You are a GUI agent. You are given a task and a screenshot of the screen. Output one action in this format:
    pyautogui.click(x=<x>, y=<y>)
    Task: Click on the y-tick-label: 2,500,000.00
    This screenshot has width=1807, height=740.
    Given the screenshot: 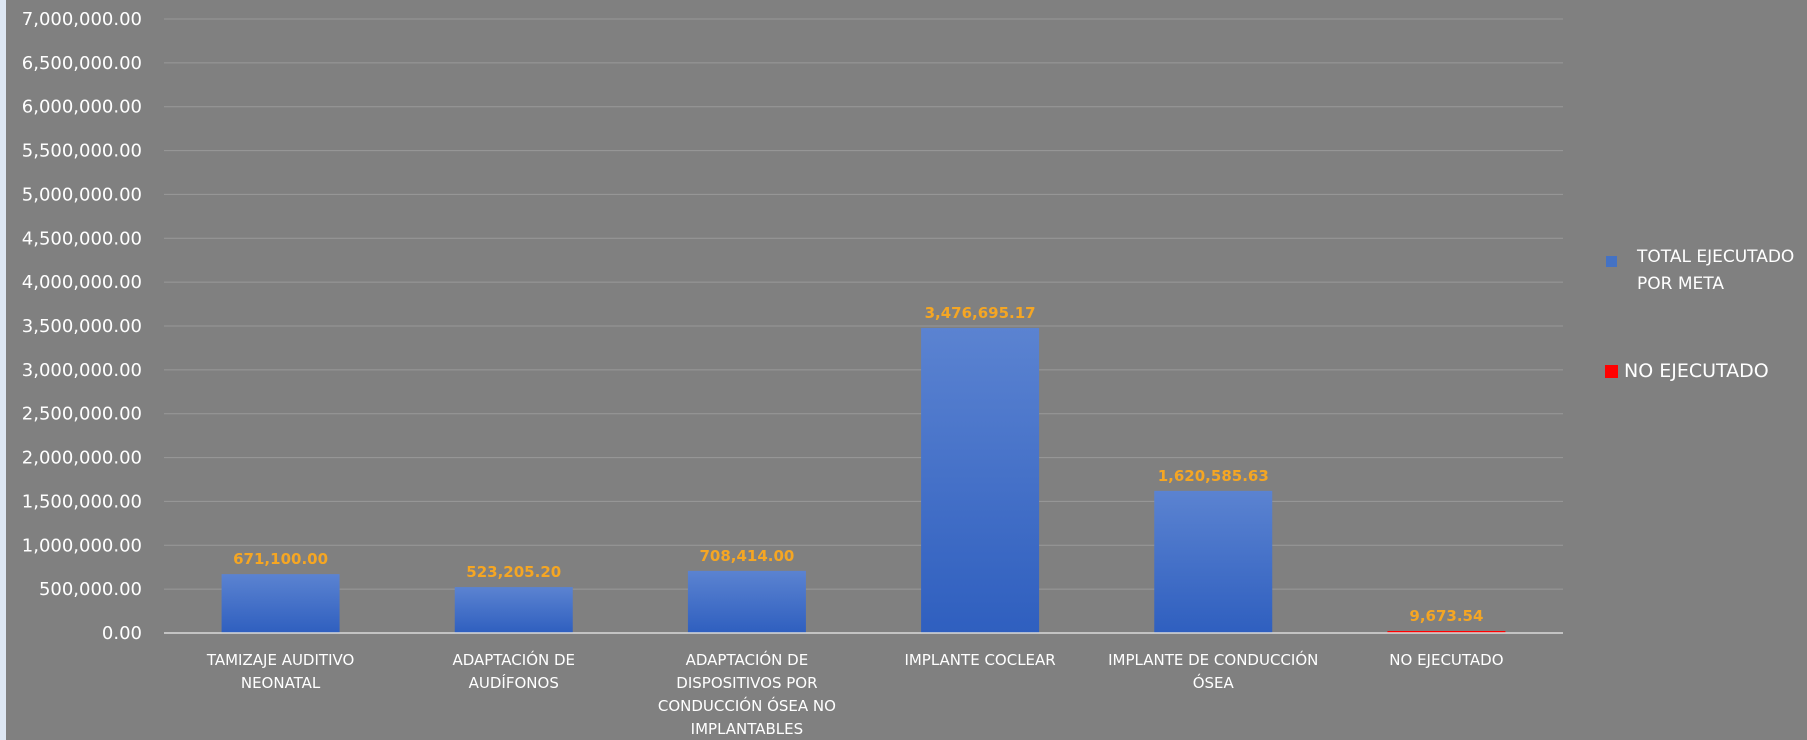 What is the action you would take?
    pyautogui.click(x=82, y=414)
    